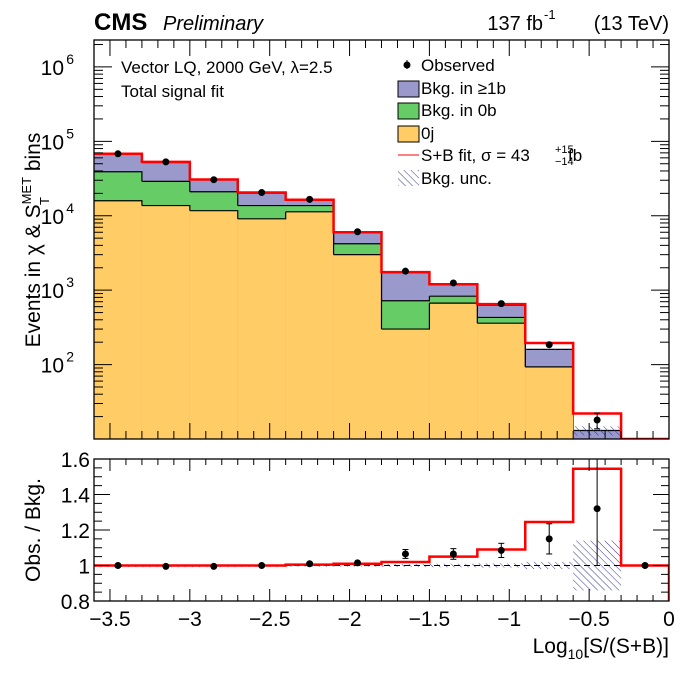  I want to click on legend-entry-observed: Observed, so click(449, 65).